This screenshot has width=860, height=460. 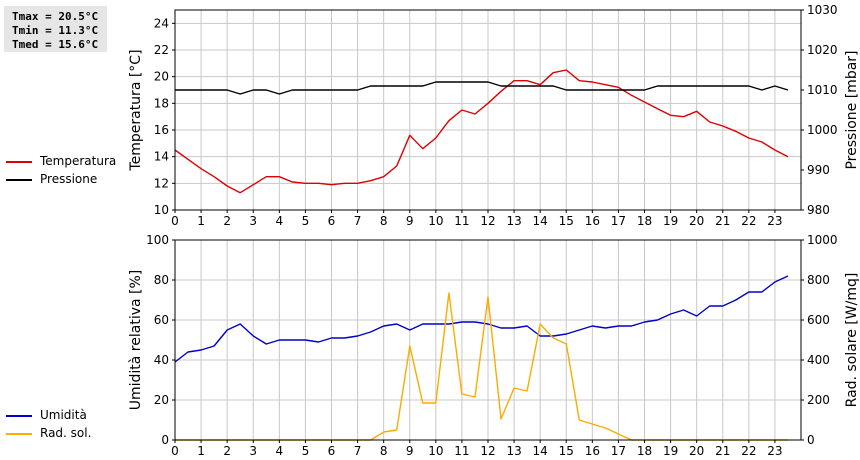 I want to click on y-tick-label: 24, so click(x=161, y=23).